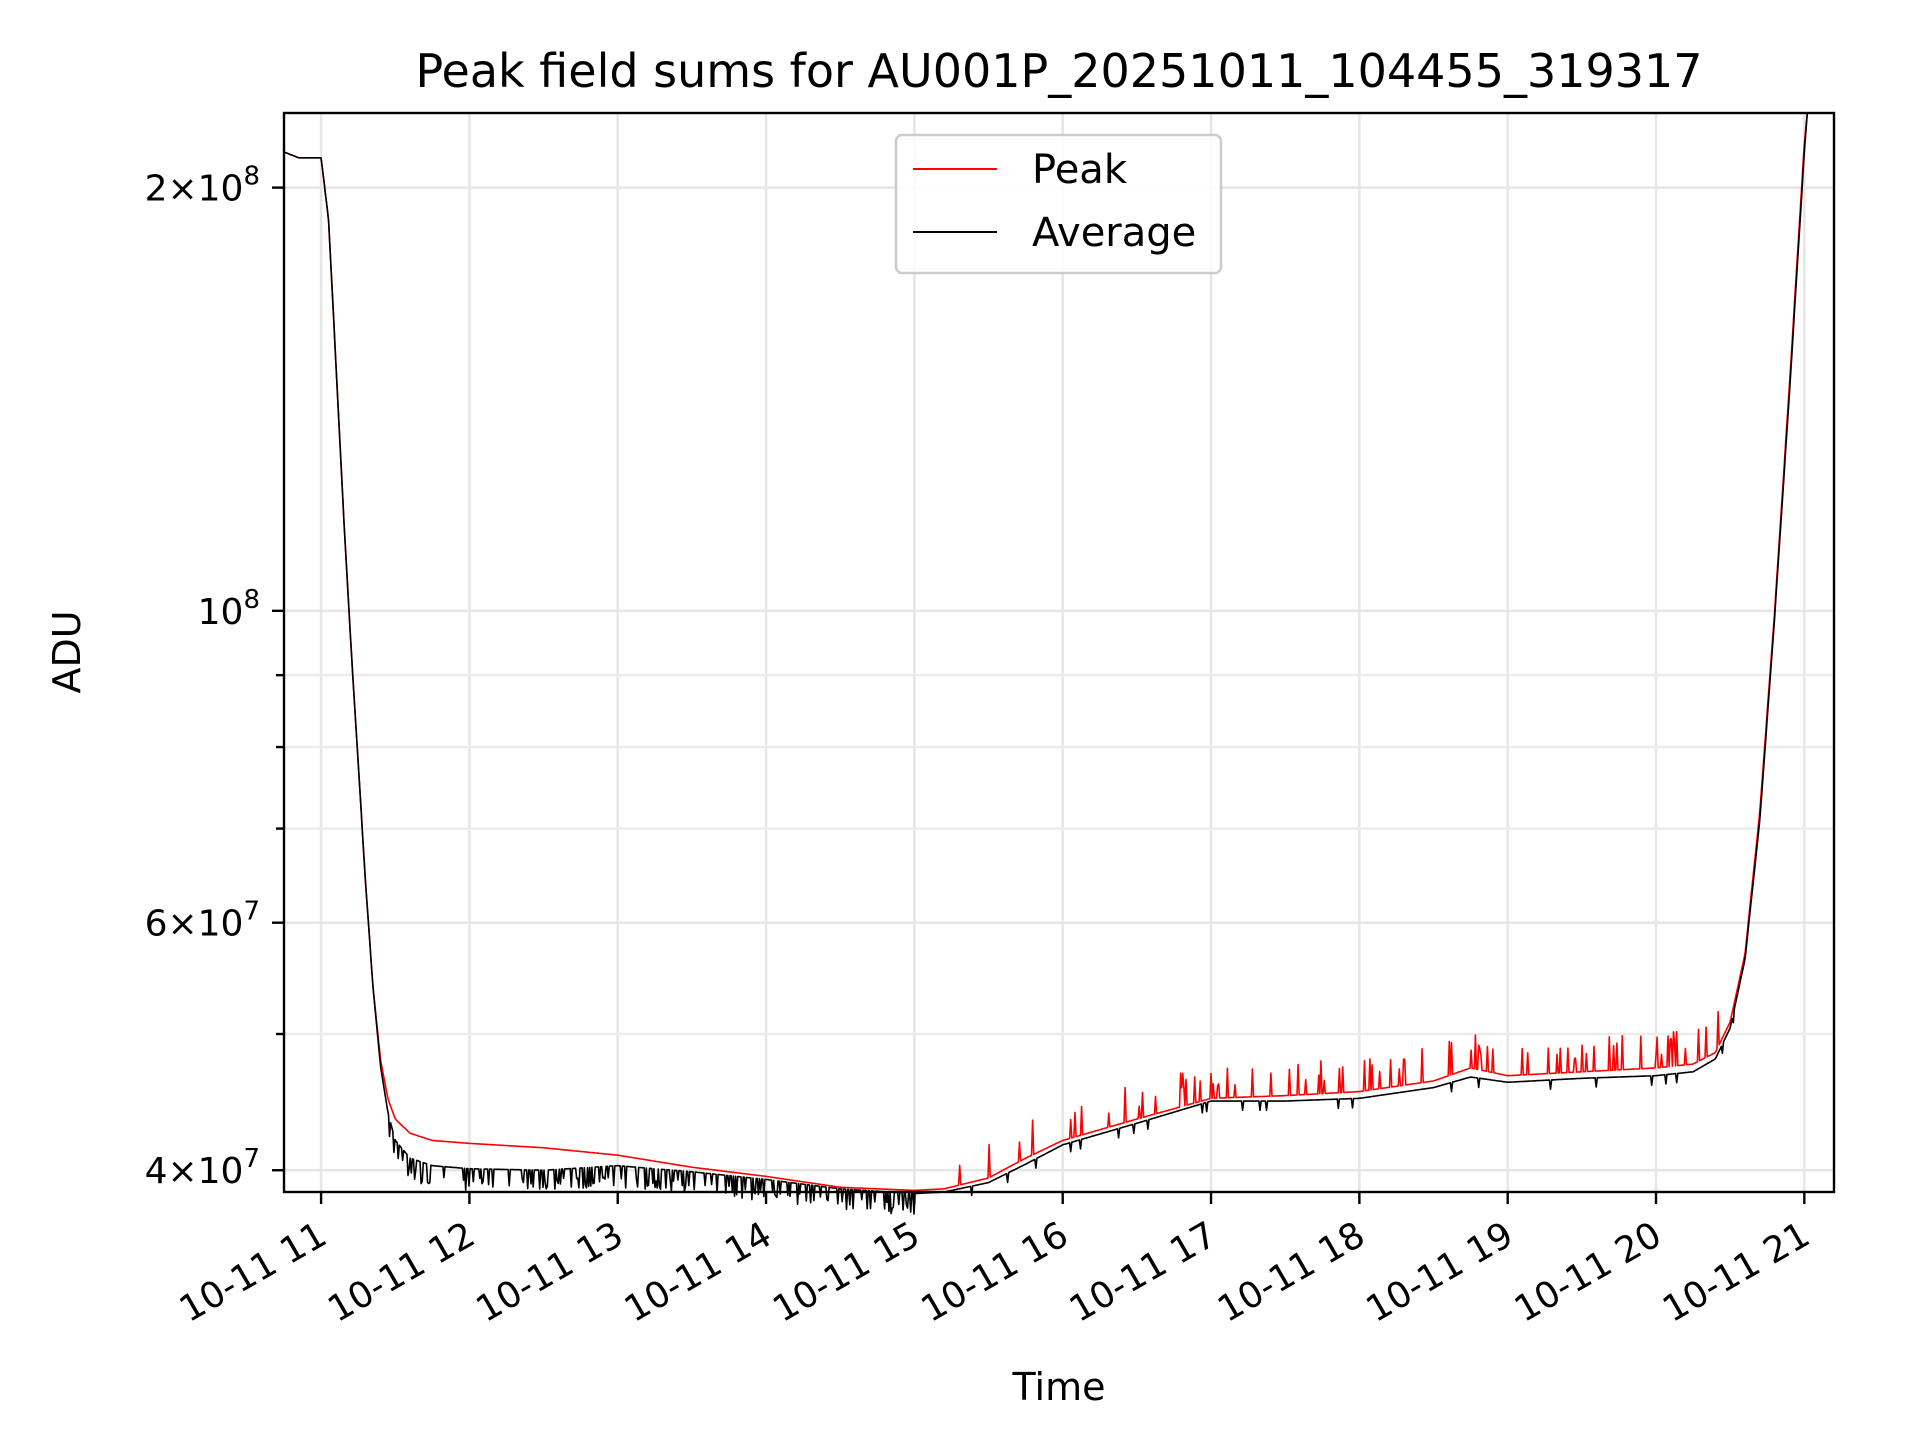 Image resolution: width=1920 pixels, height=1445 pixels. I want to click on y-axis: 4×107 6×107 108 2×108, so click(214, 677).